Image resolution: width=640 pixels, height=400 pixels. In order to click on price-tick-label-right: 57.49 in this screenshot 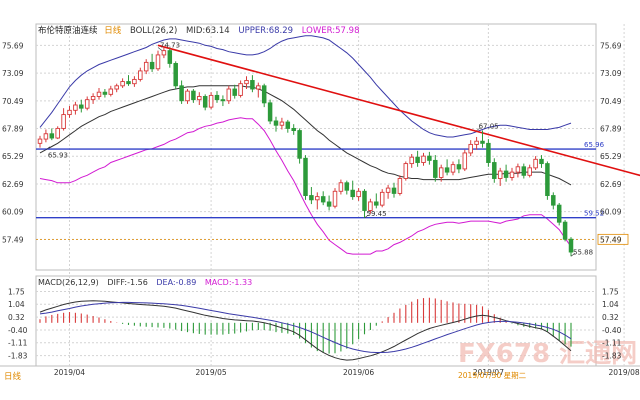, I will do `click(611, 239)`.